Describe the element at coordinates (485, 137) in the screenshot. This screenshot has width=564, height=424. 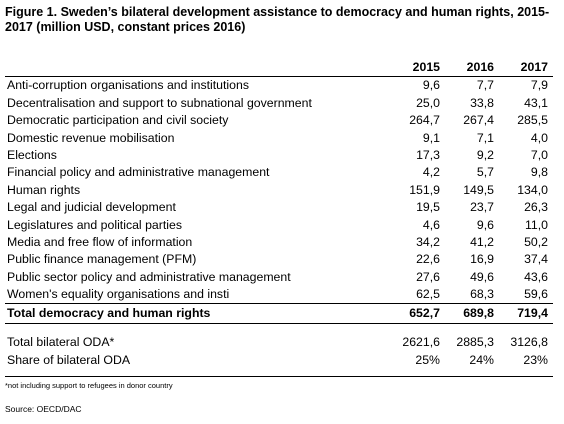
I see `row-value-2016: 7,1` at that location.